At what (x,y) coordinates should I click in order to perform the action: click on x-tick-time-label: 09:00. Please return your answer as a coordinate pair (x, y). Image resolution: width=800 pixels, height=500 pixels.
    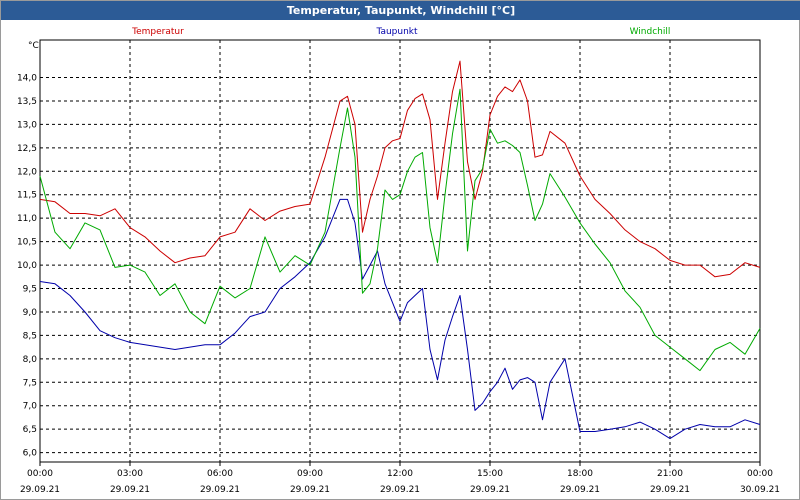
    Looking at the image, I should click on (310, 474).